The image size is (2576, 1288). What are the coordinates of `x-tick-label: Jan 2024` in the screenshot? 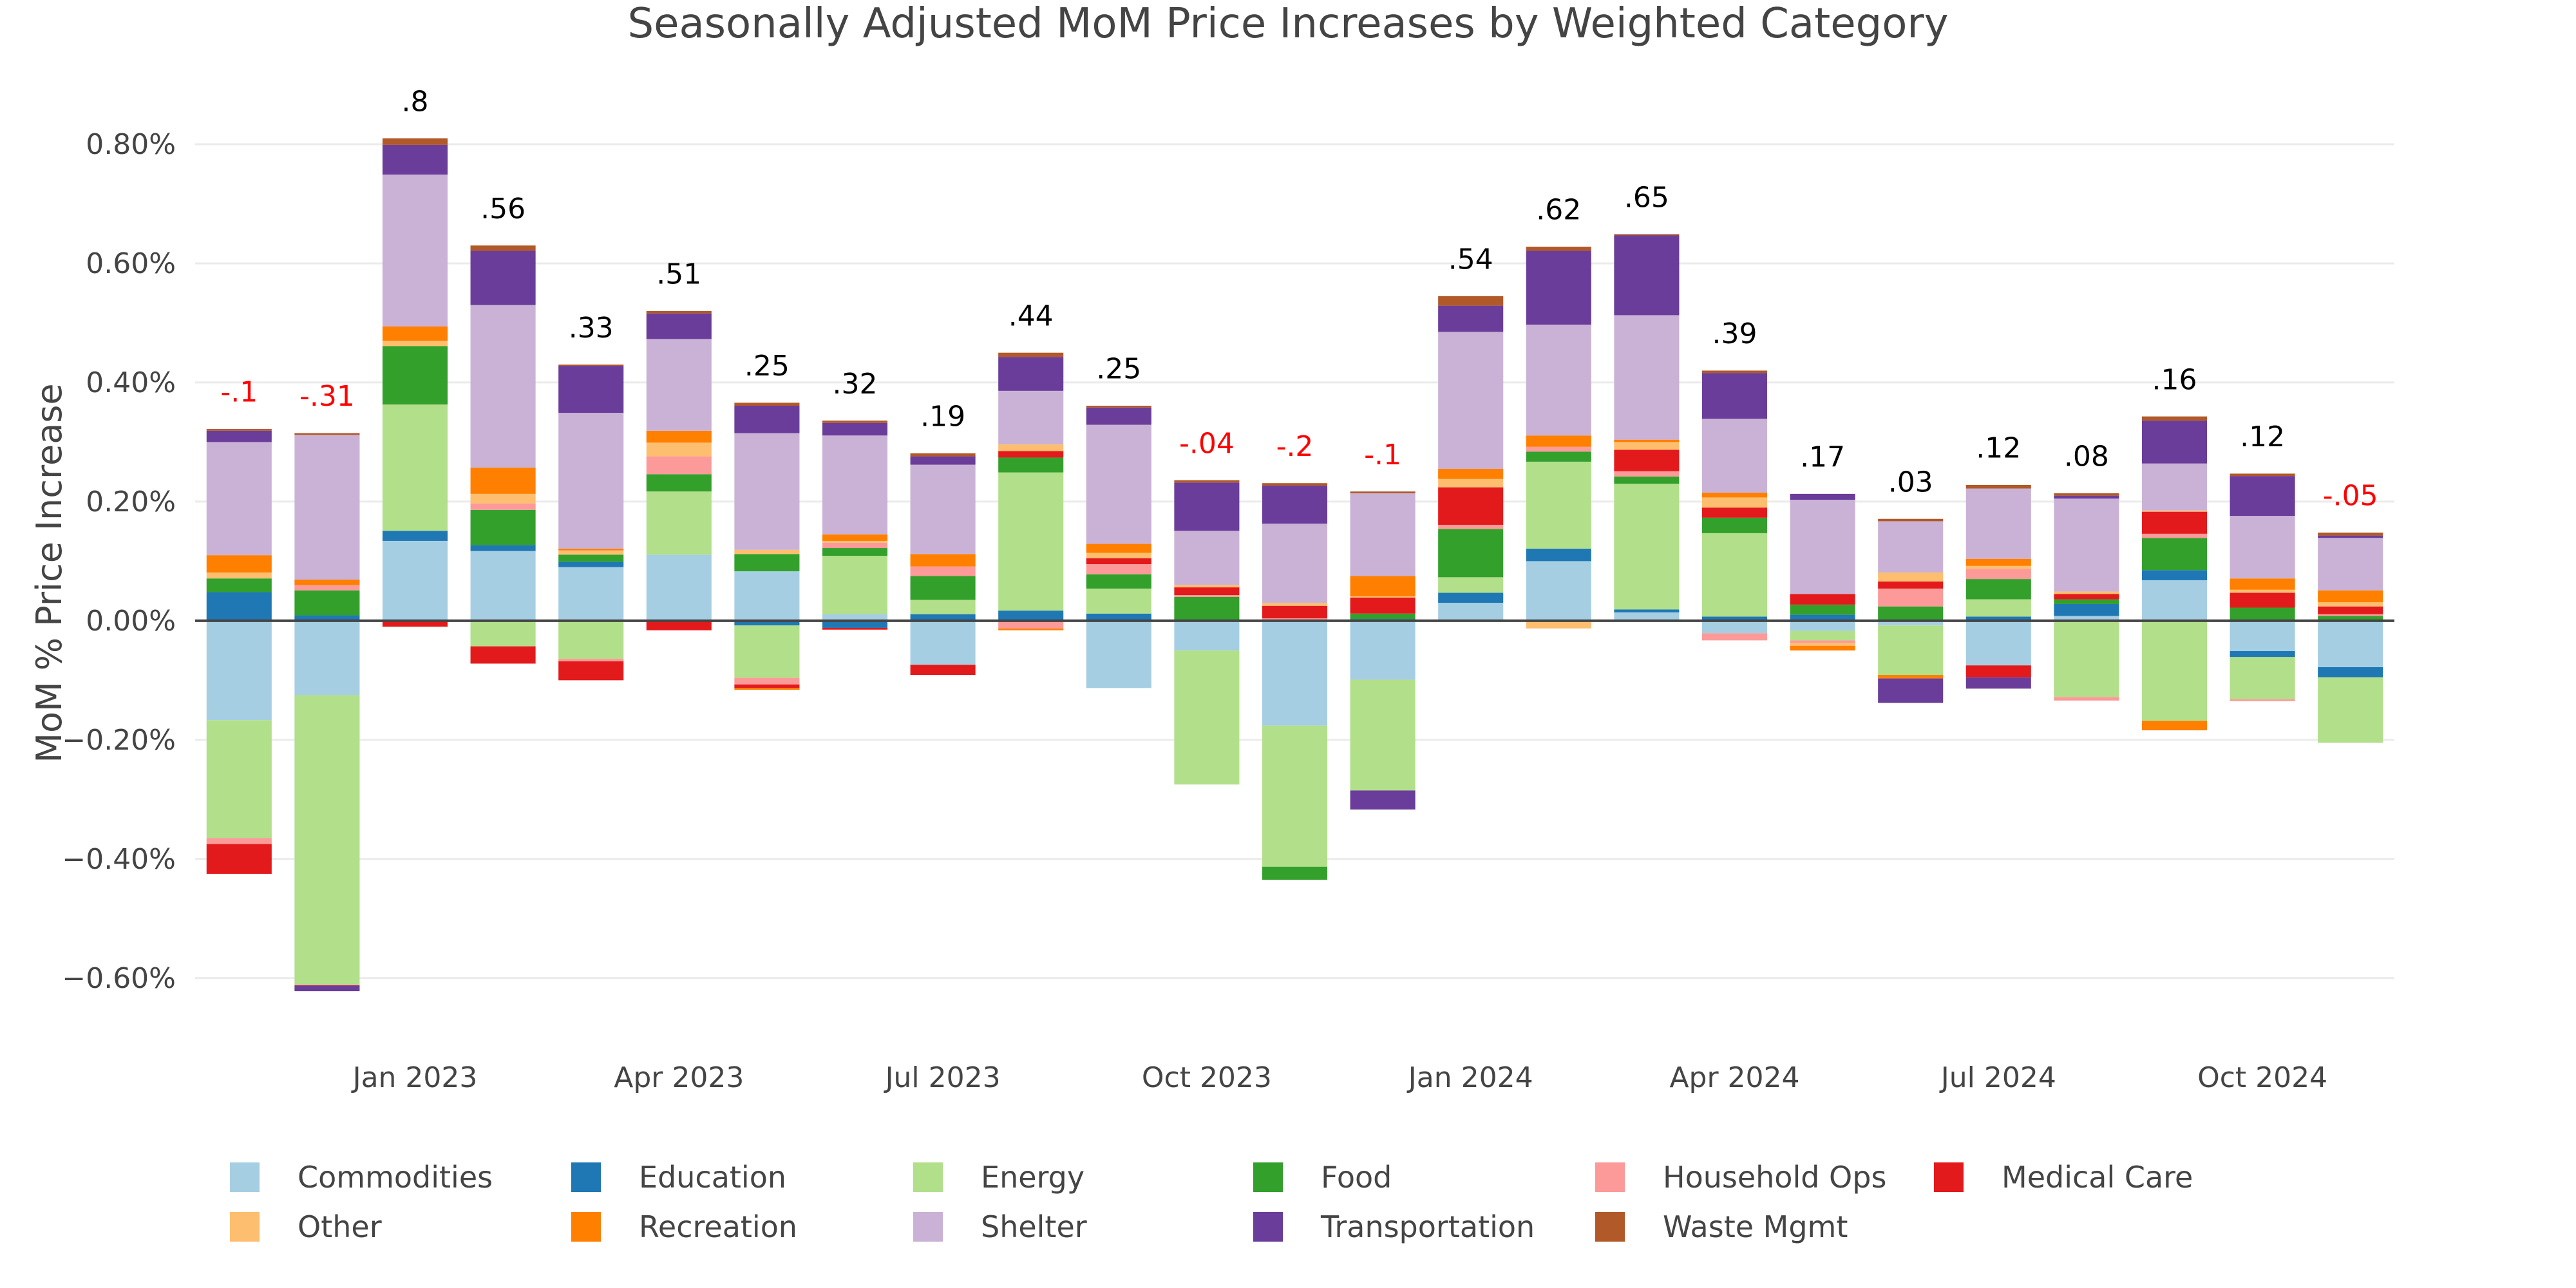 It's located at (1469, 1077).